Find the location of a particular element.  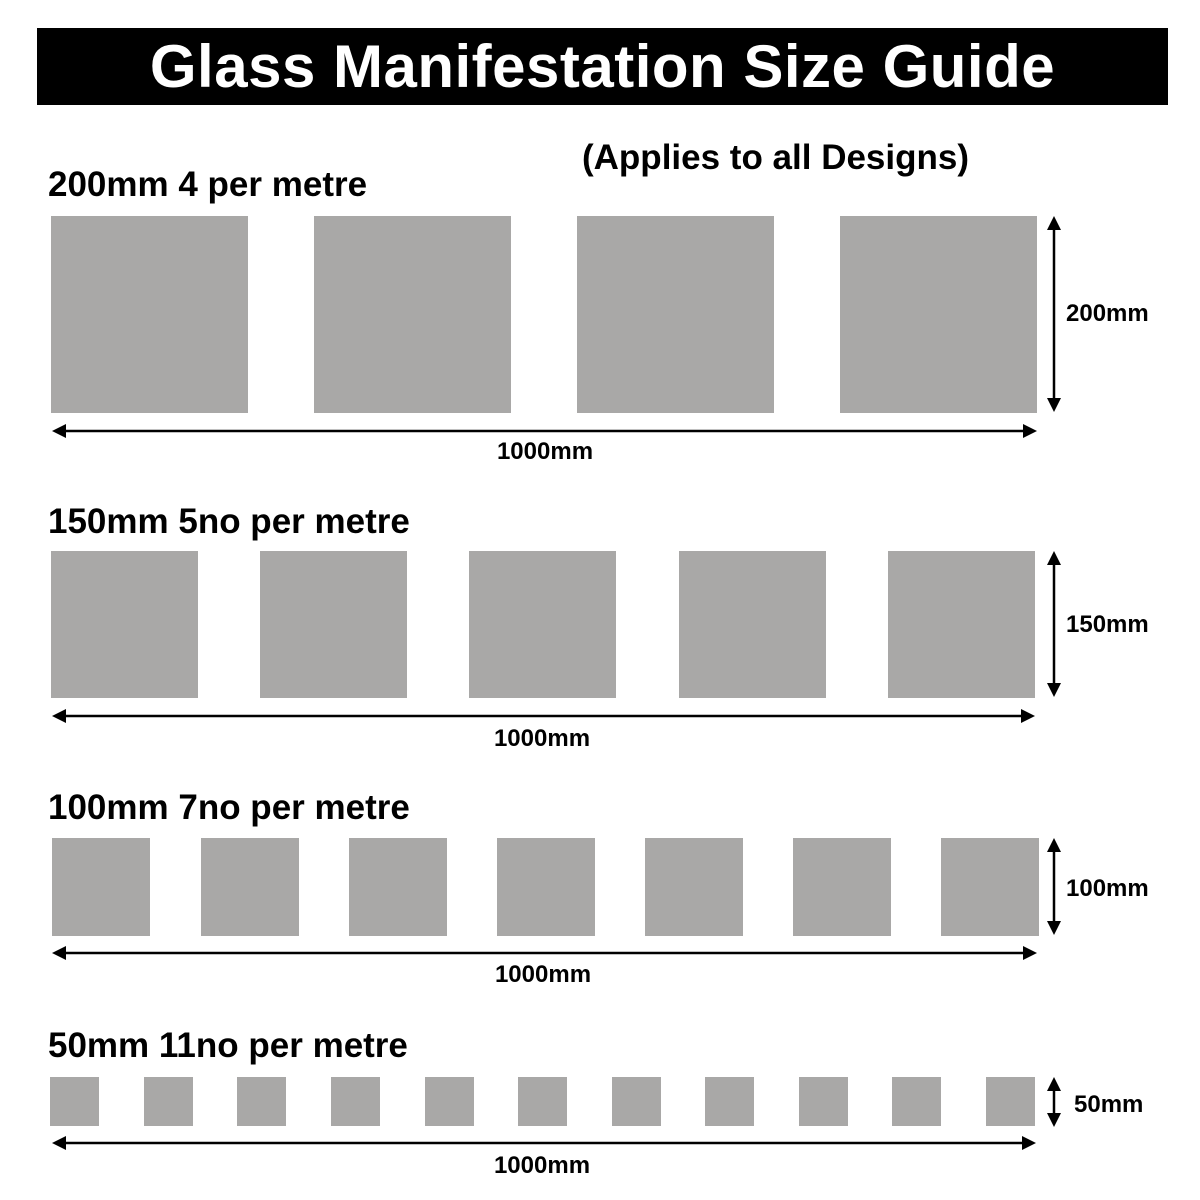

title-banner: Glass Manifestation Size Guide is located at coordinates (602, 66).